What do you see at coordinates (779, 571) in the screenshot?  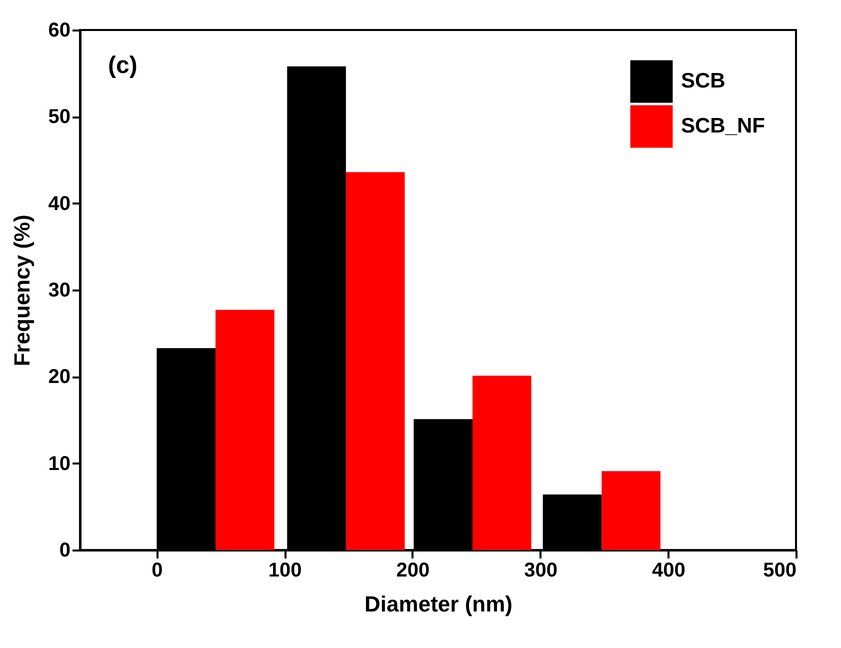 I see `x-tick-label: 500` at bounding box center [779, 571].